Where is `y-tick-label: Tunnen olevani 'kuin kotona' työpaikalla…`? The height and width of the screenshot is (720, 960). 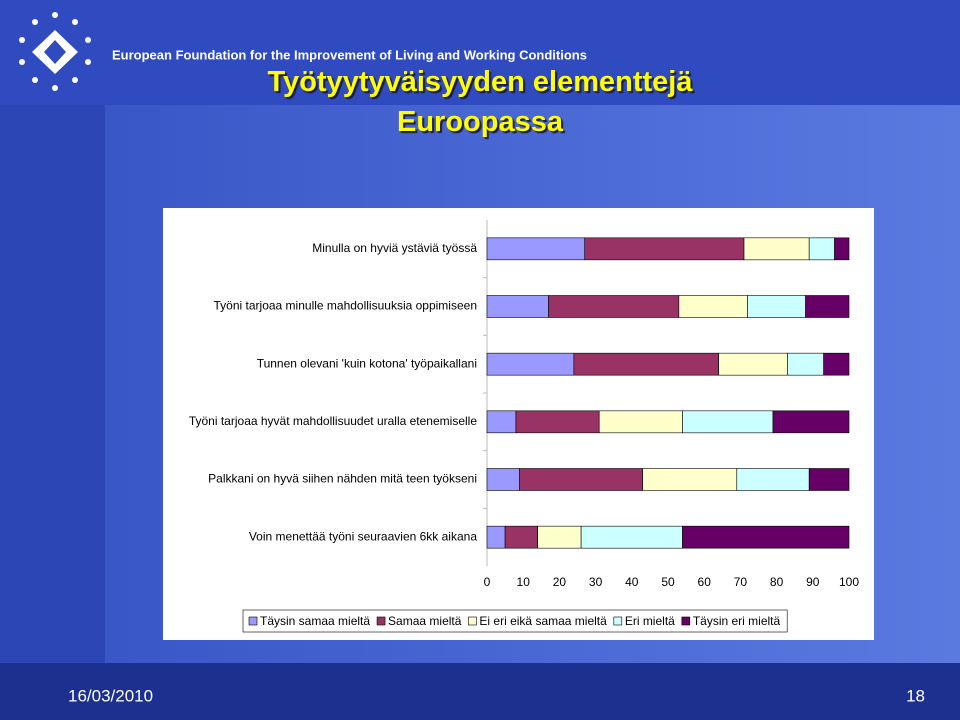 y-tick-label: Tunnen olevani 'kuin kotona' työpaikalla… is located at coordinates (367, 363).